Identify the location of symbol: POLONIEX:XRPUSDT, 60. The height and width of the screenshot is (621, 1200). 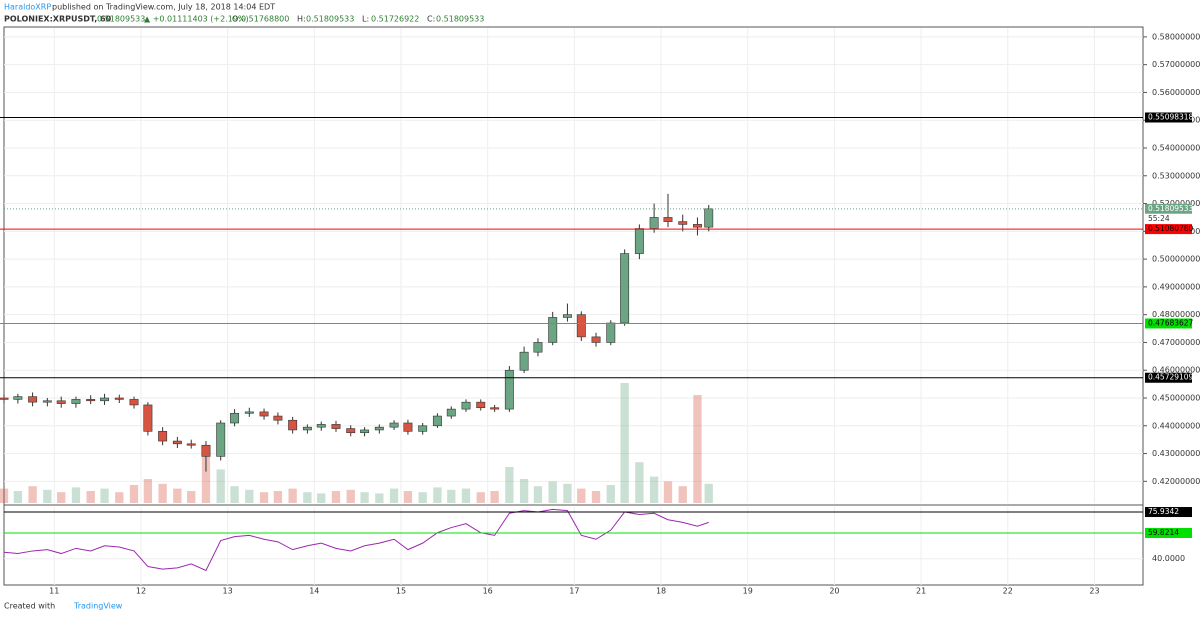
(58, 19).